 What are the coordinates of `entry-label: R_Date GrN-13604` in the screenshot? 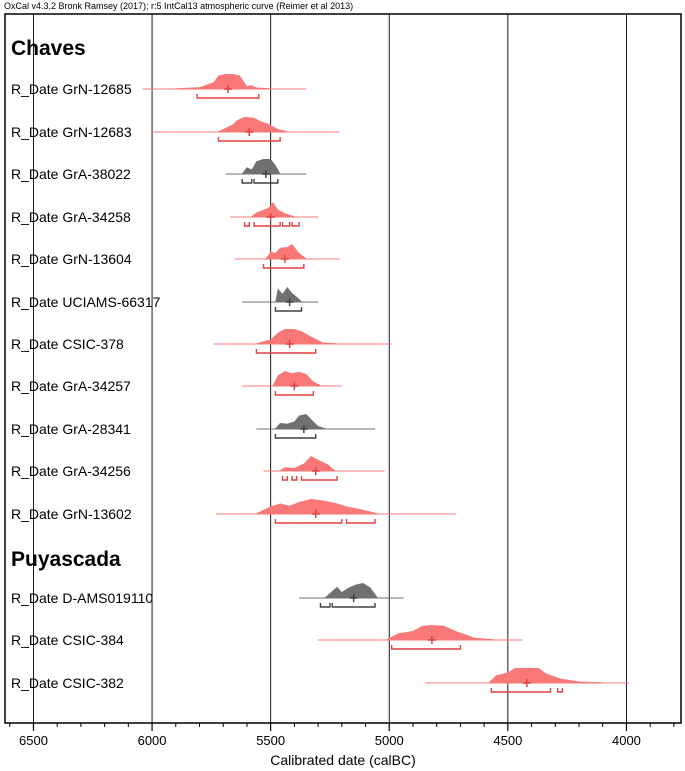 It's located at (71, 259).